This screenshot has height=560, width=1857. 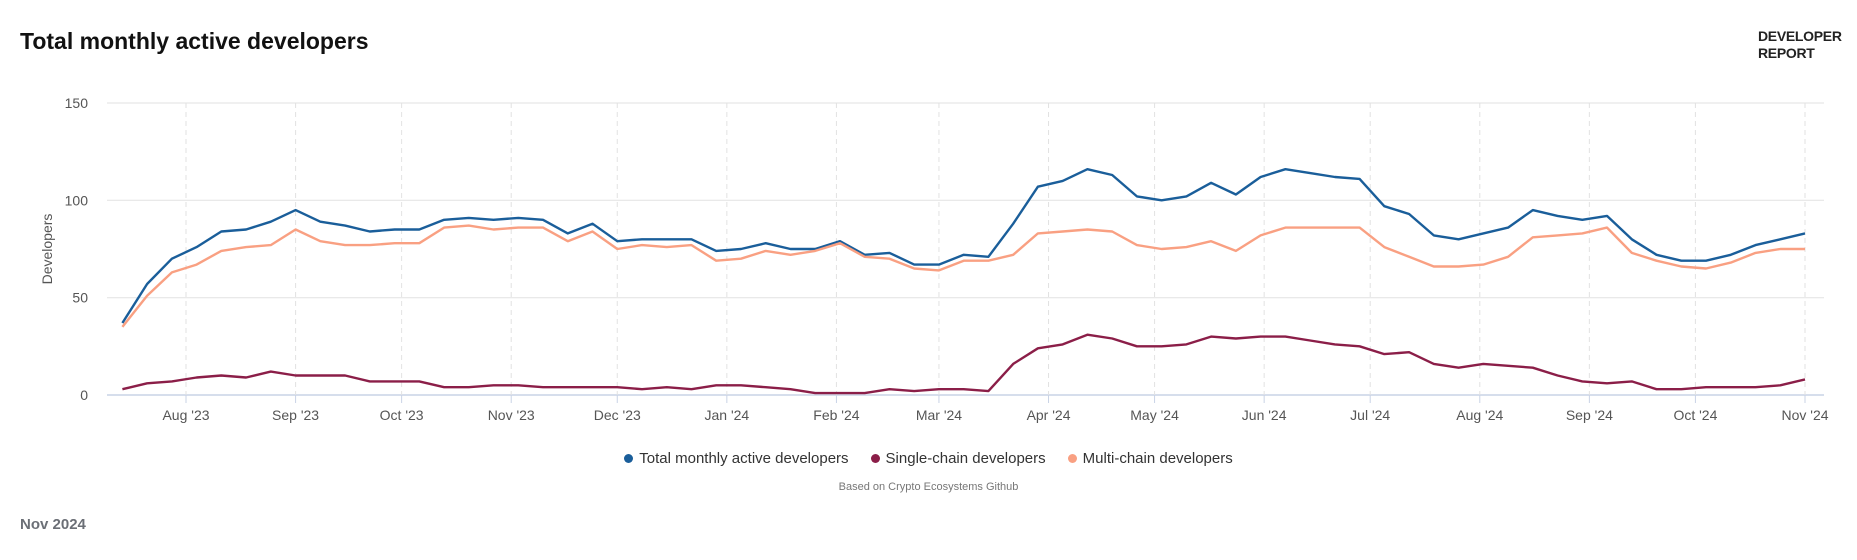 What do you see at coordinates (402, 415) in the screenshot?
I see `x-tick-label: Oct '23` at bounding box center [402, 415].